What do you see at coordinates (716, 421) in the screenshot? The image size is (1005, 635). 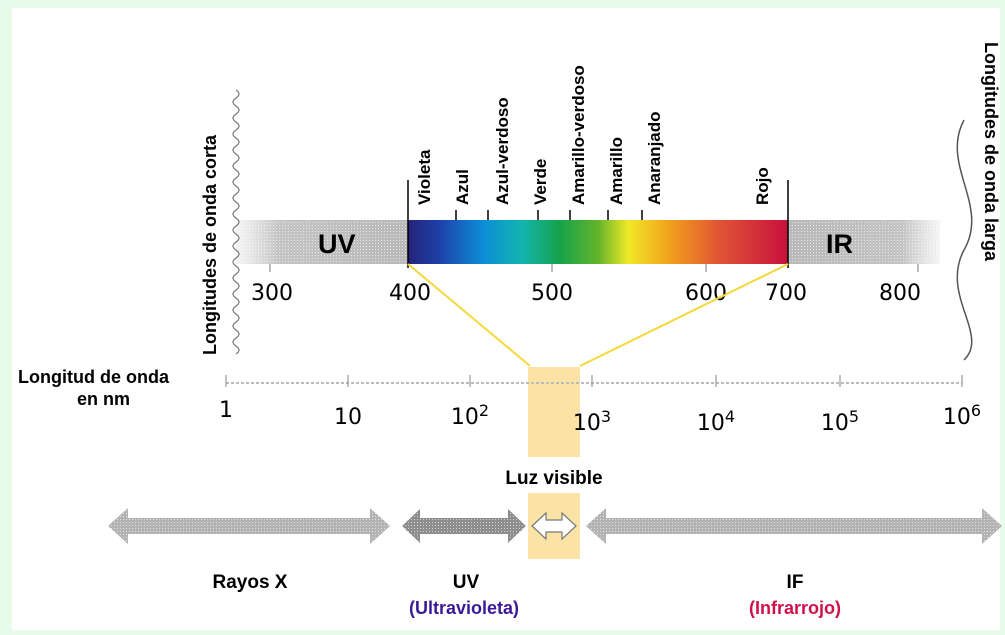 I see `log-tick-10-4: 10⁴` at bounding box center [716, 421].